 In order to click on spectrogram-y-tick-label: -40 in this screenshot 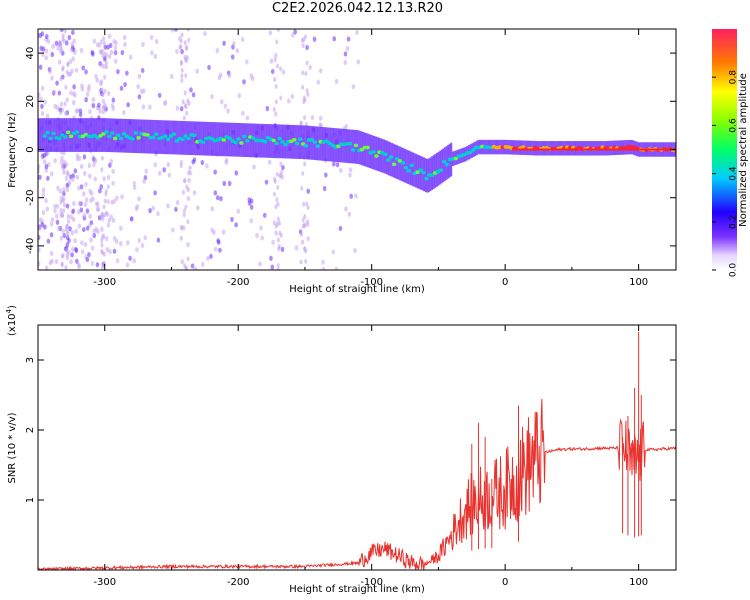, I will do `click(30, 246)`.